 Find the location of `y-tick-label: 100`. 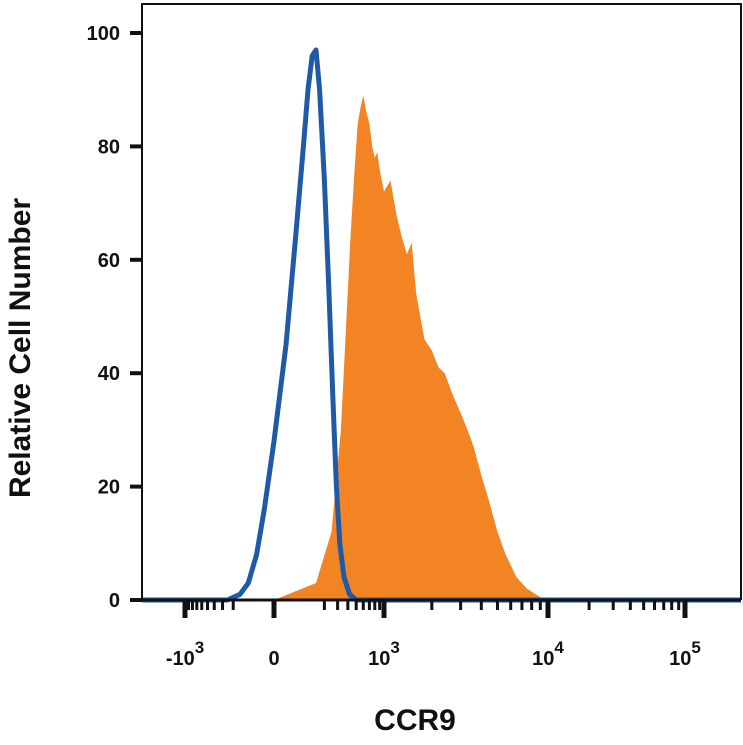

y-tick-label: 100 is located at coordinates (103, 34).